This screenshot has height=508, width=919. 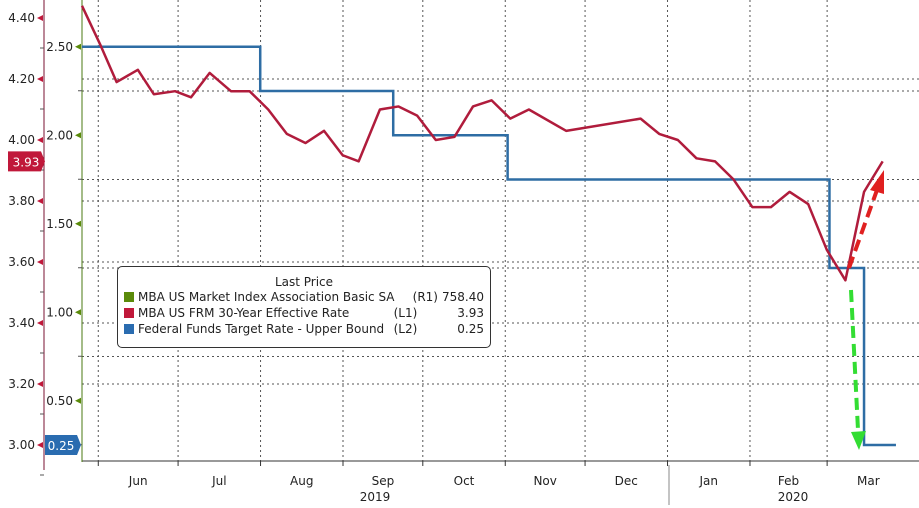 What do you see at coordinates (59, 47) in the screenshot?
I see `axis-L2-tick-label: 2.50` at bounding box center [59, 47].